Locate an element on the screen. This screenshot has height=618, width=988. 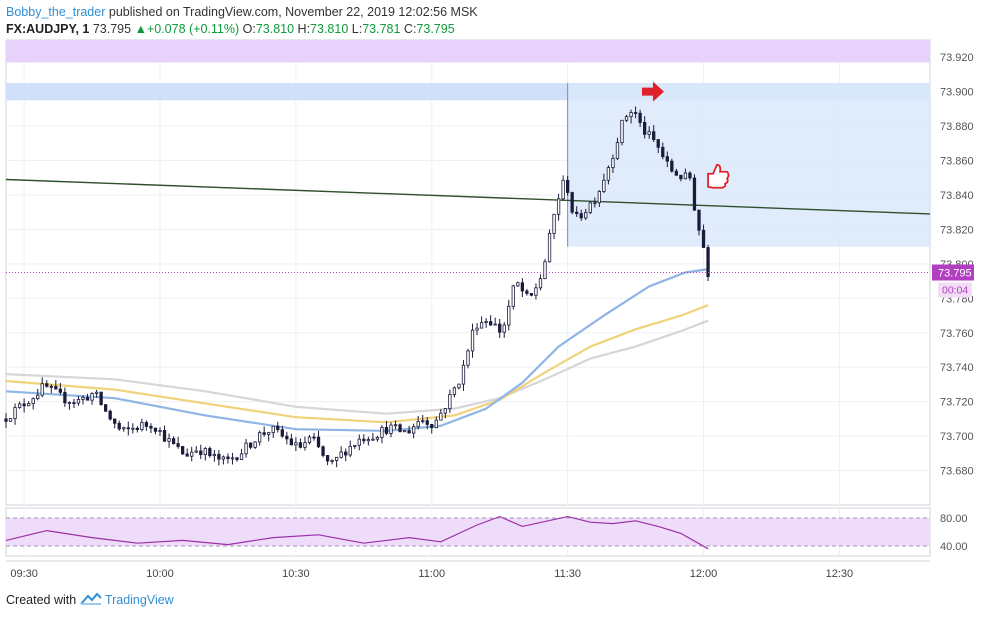
tradingview-link: TradingView is located at coordinates (139, 600).